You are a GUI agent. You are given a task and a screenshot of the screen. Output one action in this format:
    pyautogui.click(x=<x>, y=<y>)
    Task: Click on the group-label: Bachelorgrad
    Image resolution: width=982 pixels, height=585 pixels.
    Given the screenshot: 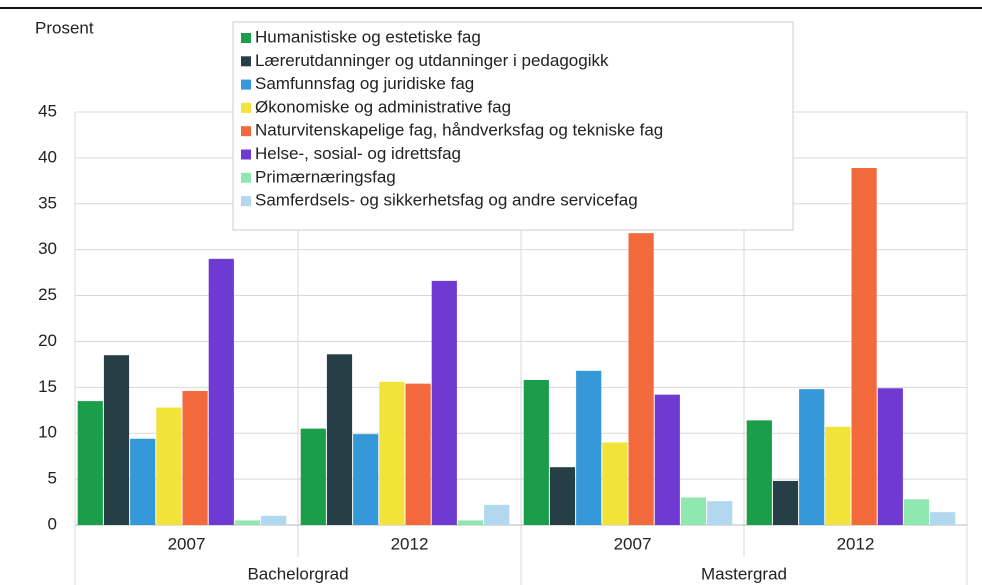 What is the action you would take?
    pyautogui.click(x=297, y=573)
    